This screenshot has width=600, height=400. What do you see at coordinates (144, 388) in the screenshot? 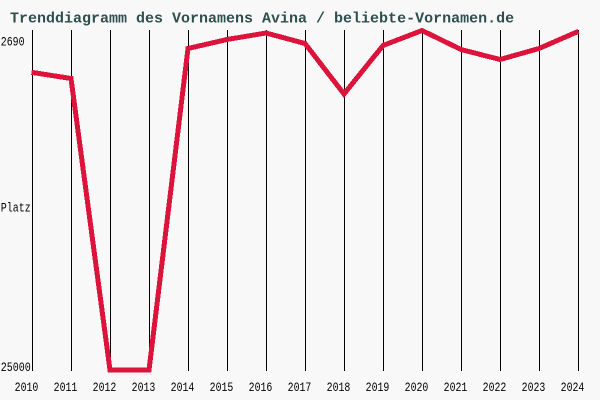
I see `svg-text: 2013` at bounding box center [144, 388].